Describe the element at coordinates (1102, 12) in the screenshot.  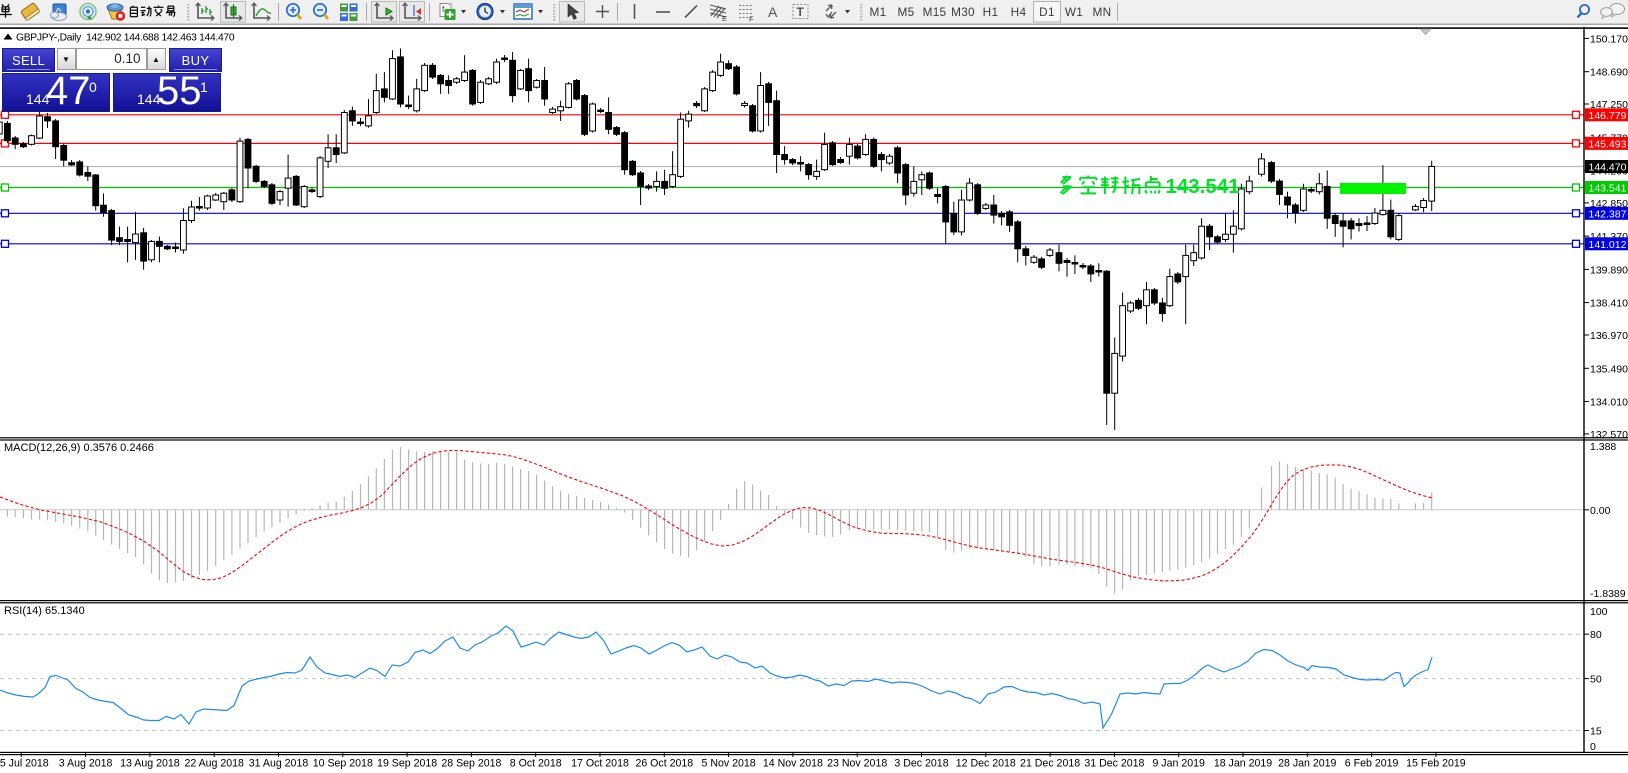
I see `svg-text: MN` at that location.